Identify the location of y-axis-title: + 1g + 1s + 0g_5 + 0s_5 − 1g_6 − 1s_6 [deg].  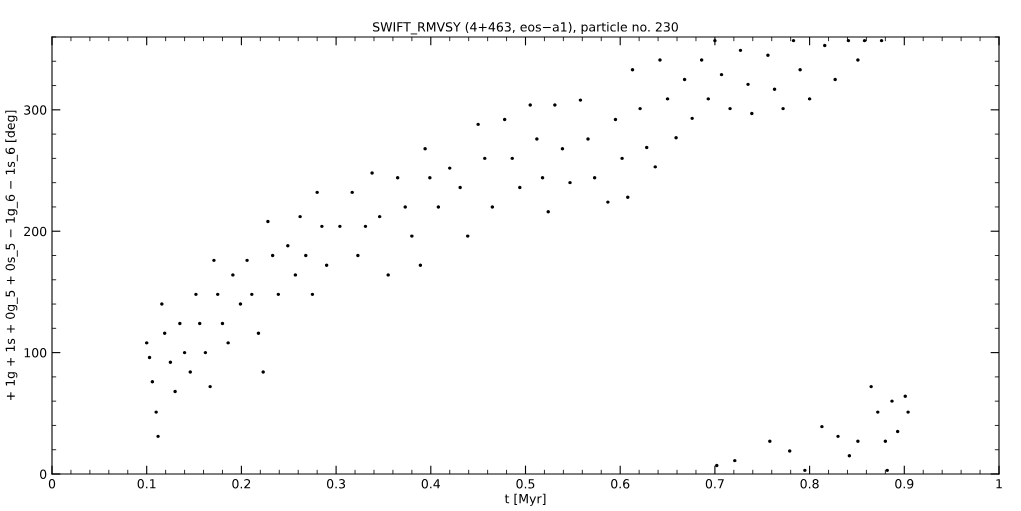
(11, 255).